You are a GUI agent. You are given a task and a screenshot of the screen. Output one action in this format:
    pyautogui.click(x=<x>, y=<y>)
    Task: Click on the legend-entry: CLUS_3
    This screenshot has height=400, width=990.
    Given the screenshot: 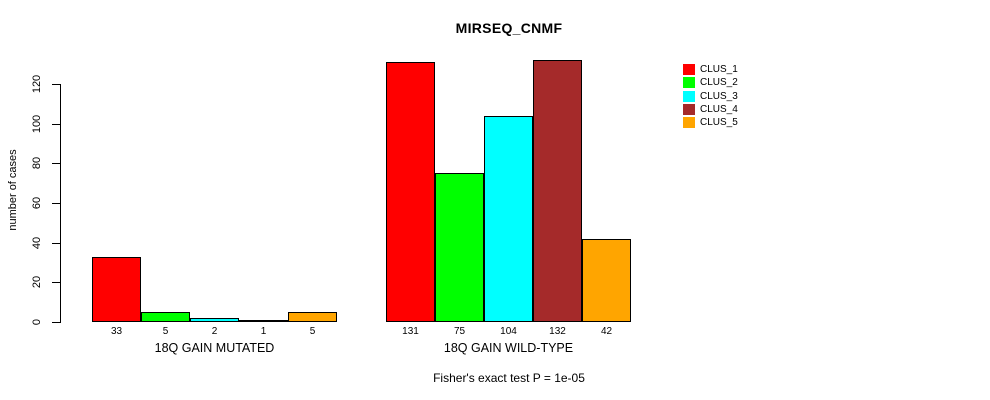 What is the action you would take?
    pyautogui.click(x=710, y=96)
    